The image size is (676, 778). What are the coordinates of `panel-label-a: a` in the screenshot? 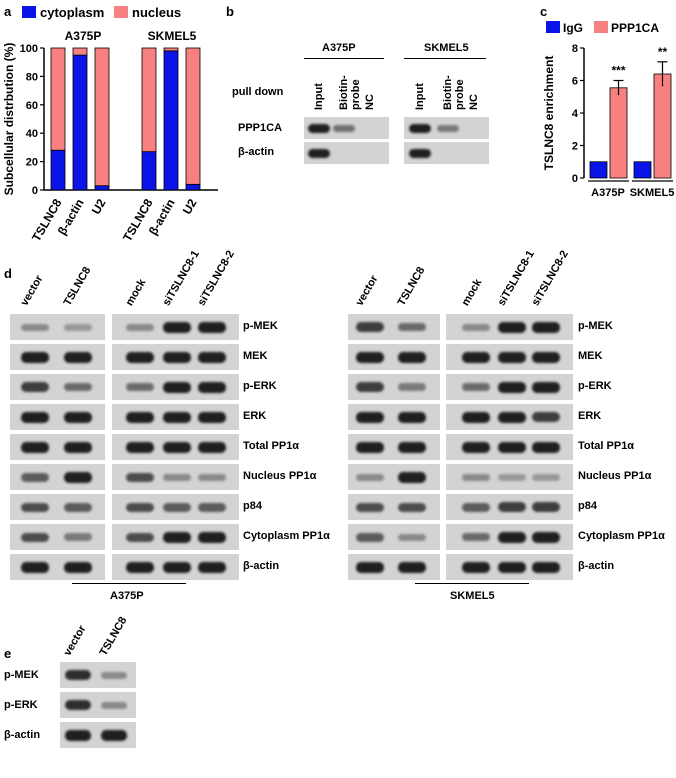 It's located at (8, 11).